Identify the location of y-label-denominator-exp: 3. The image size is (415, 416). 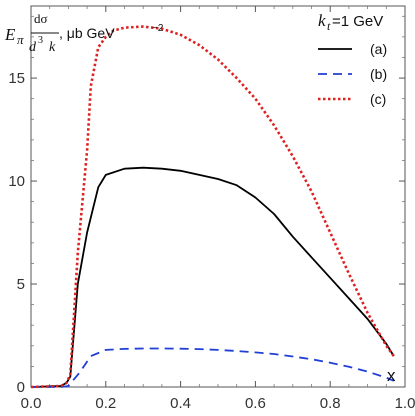
(40, 40).